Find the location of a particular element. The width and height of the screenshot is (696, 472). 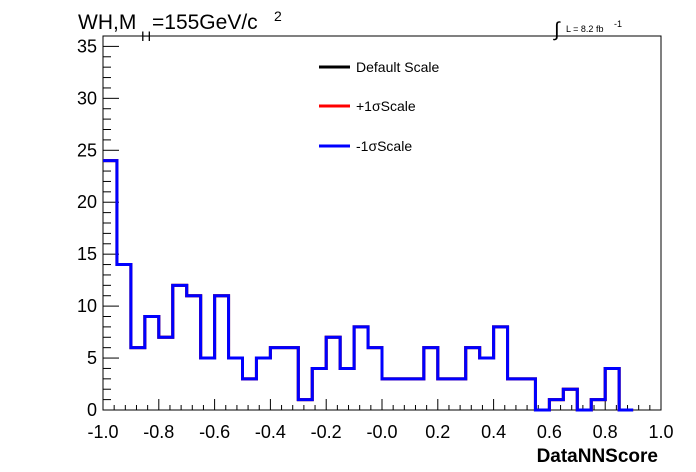

legend-entry: +1σScale is located at coordinates (386, 106).